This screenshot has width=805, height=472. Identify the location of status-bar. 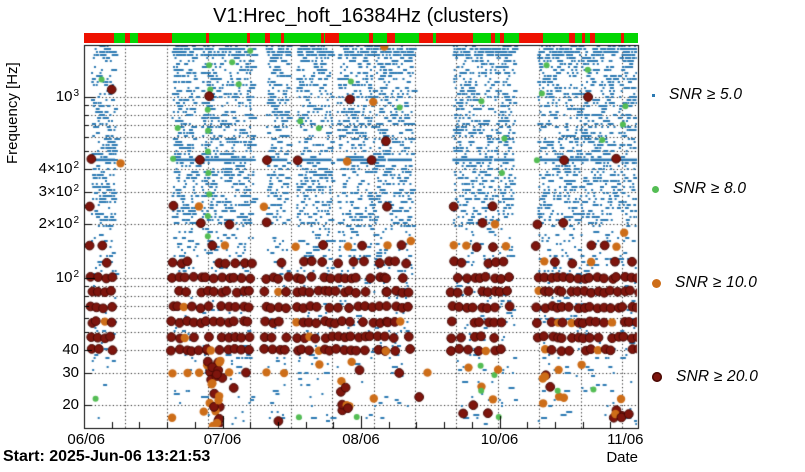
(361, 38).